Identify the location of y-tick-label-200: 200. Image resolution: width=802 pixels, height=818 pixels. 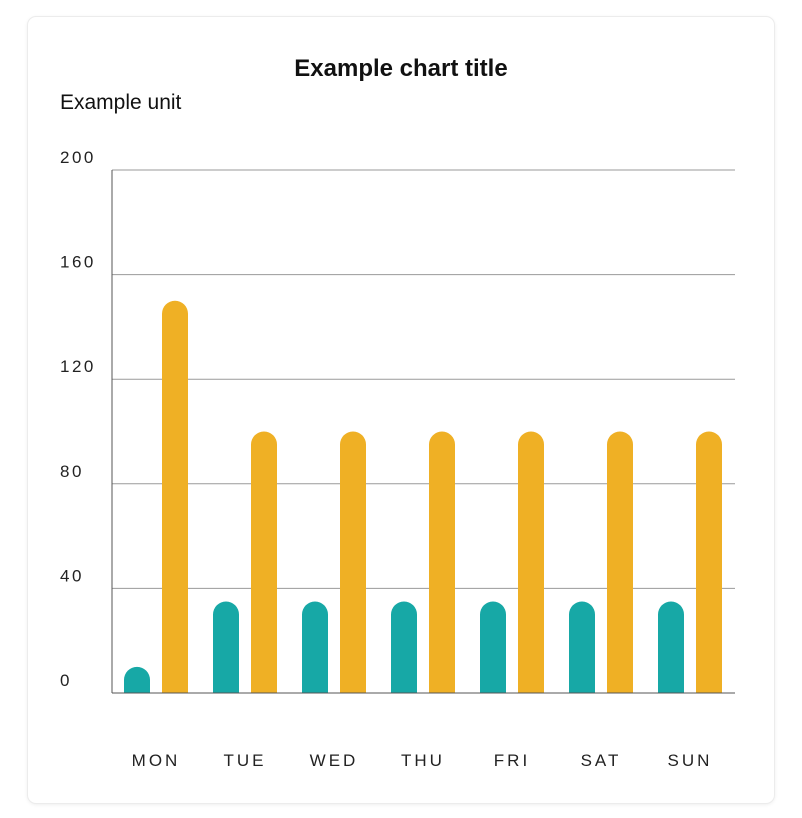
(78, 157).